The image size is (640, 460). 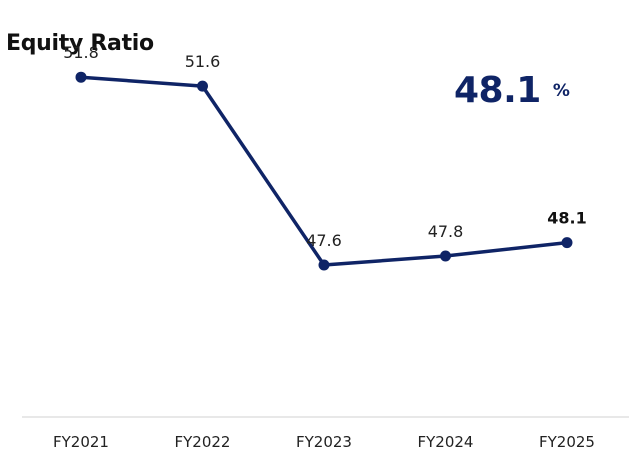 What do you see at coordinates (567, 442) in the screenshot?
I see `x-tick-label: FY2025` at bounding box center [567, 442].